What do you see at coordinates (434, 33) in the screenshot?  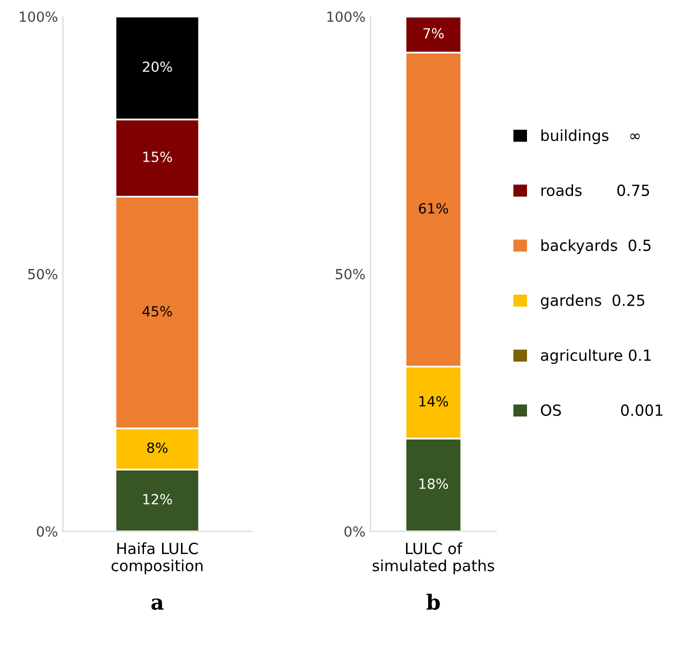 I see `data-label: 7%` at bounding box center [434, 33].